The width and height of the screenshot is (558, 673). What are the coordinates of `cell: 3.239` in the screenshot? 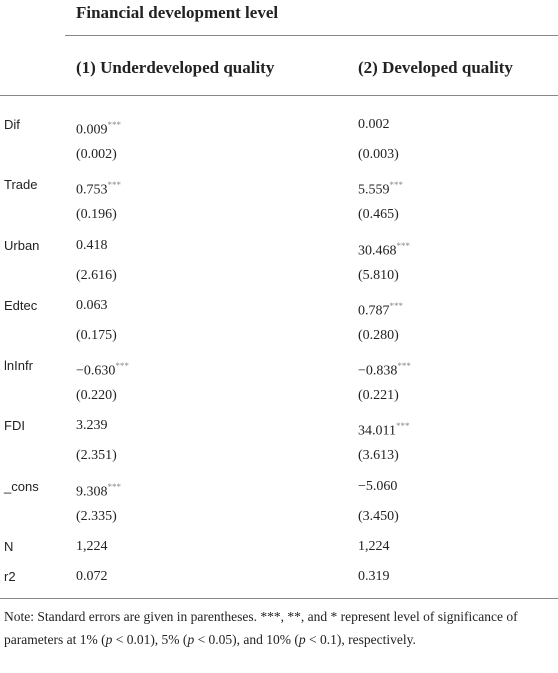 It's located at (92, 426).